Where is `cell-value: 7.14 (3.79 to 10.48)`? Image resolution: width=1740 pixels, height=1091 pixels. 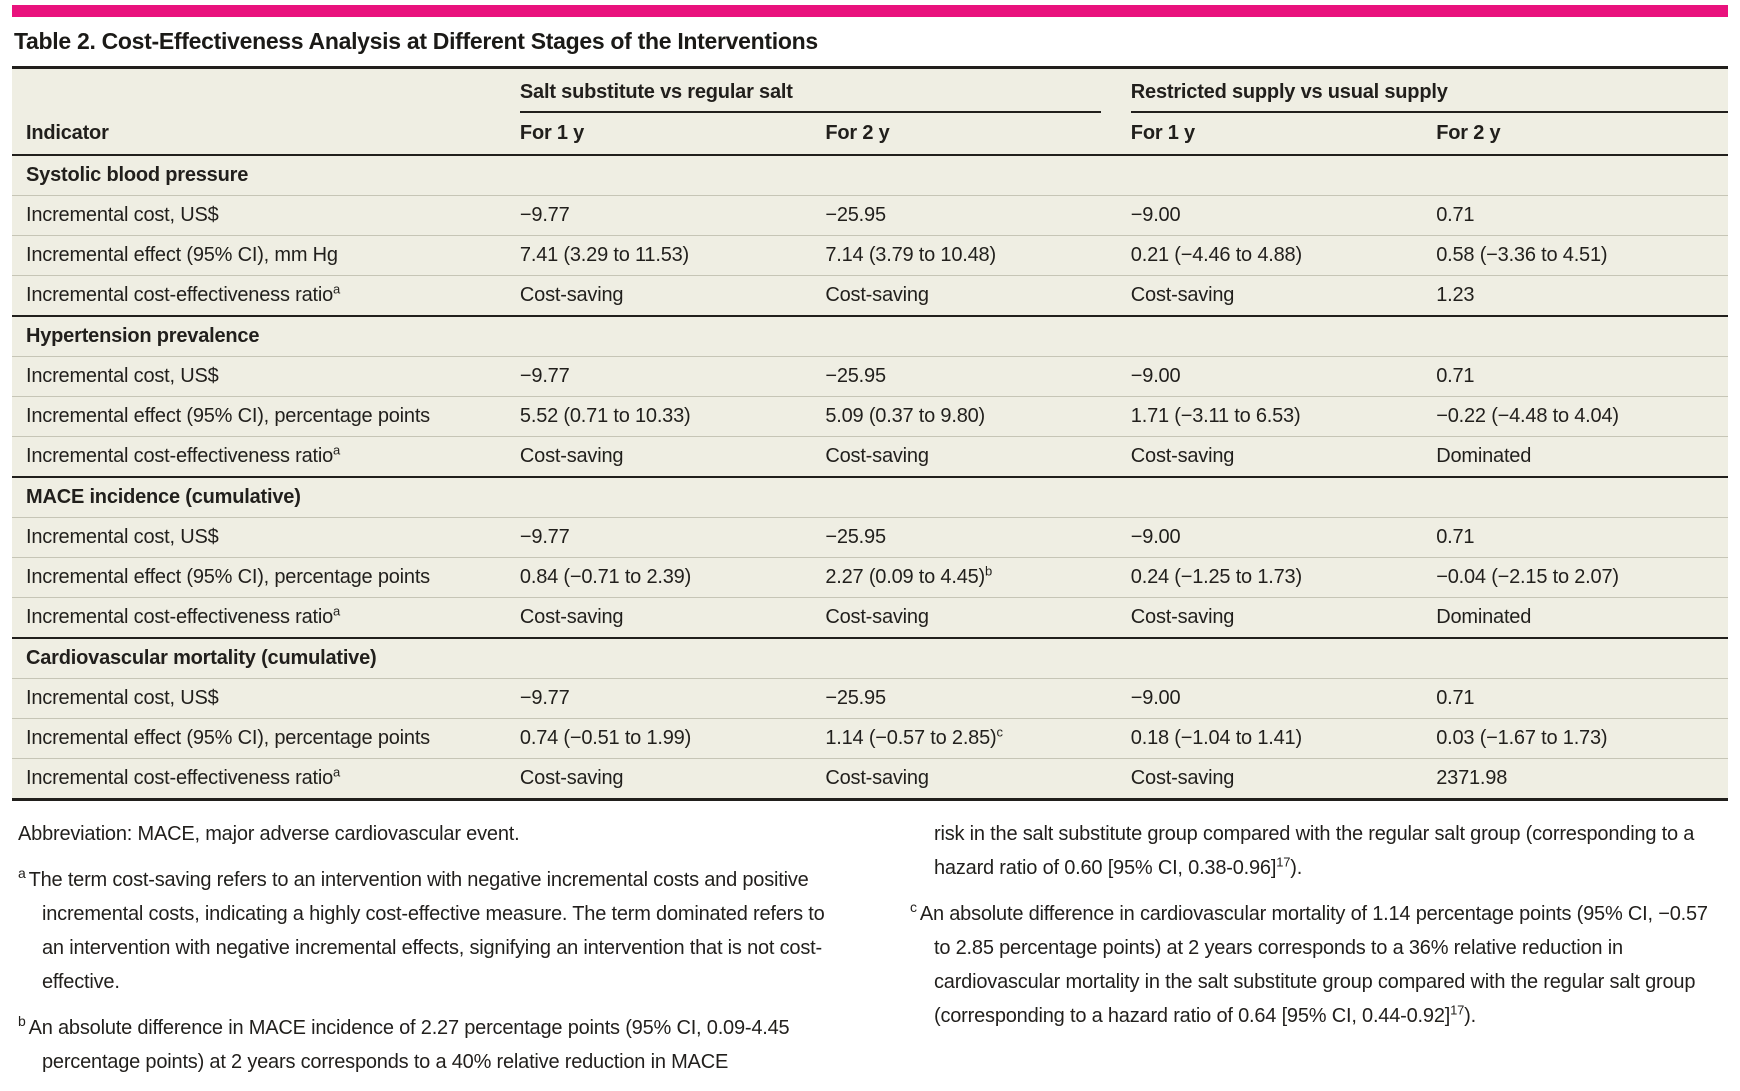 cell-value: 7.14 (3.79 to 10.48) is located at coordinates (978, 255).